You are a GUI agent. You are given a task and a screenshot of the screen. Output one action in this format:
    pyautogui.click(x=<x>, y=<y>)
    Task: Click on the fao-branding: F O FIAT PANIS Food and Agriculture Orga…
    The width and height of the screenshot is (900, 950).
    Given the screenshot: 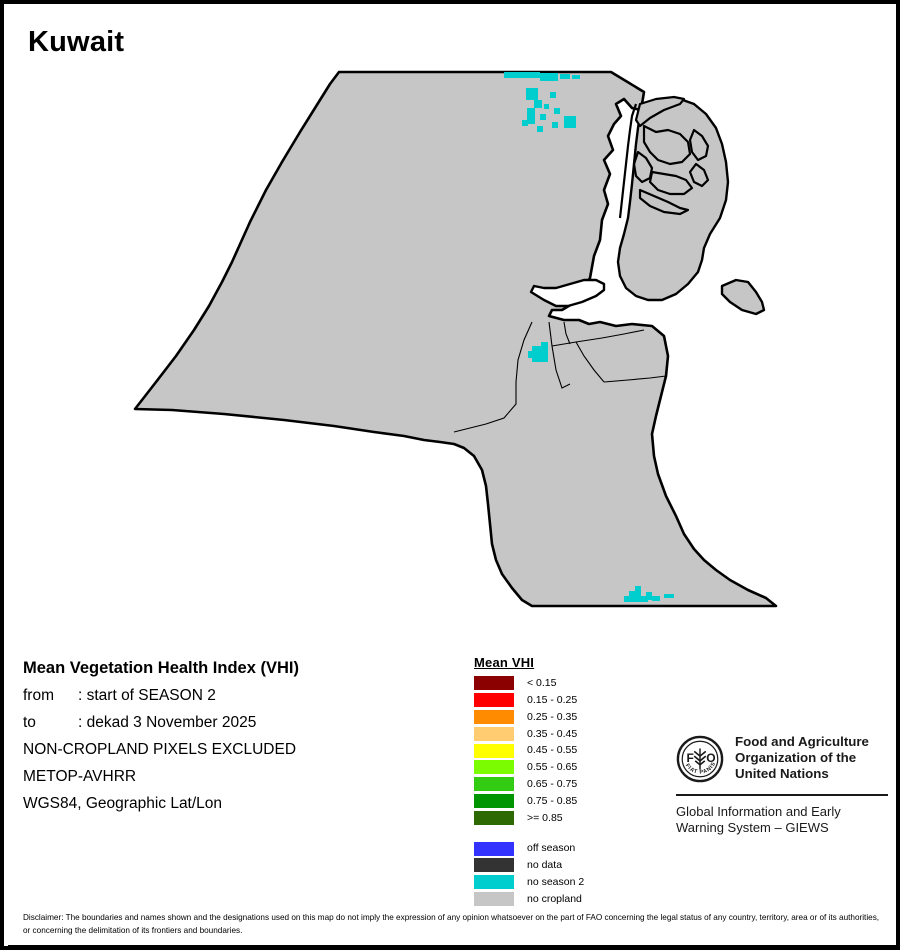 What is the action you would take?
    pyautogui.click(x=783, y=785)
    